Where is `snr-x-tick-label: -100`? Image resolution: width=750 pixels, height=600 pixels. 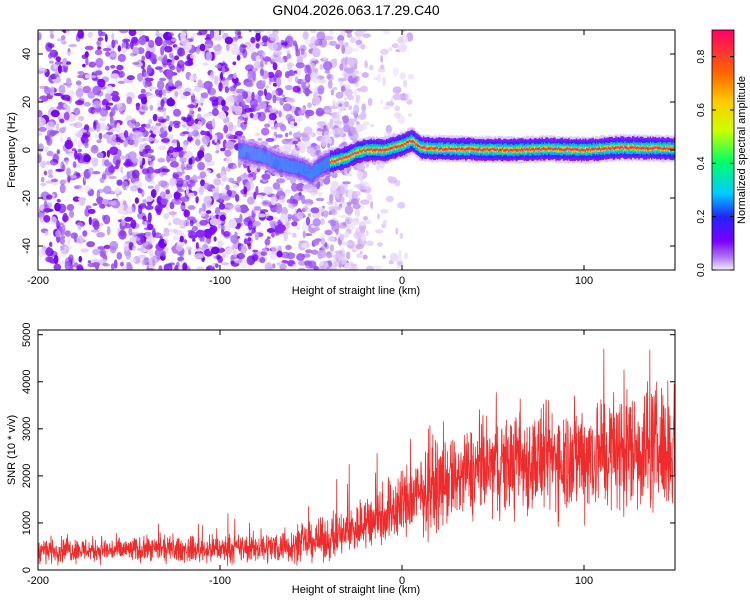
snr-x-tick-label: -100 is located at coordinates (220, 581).